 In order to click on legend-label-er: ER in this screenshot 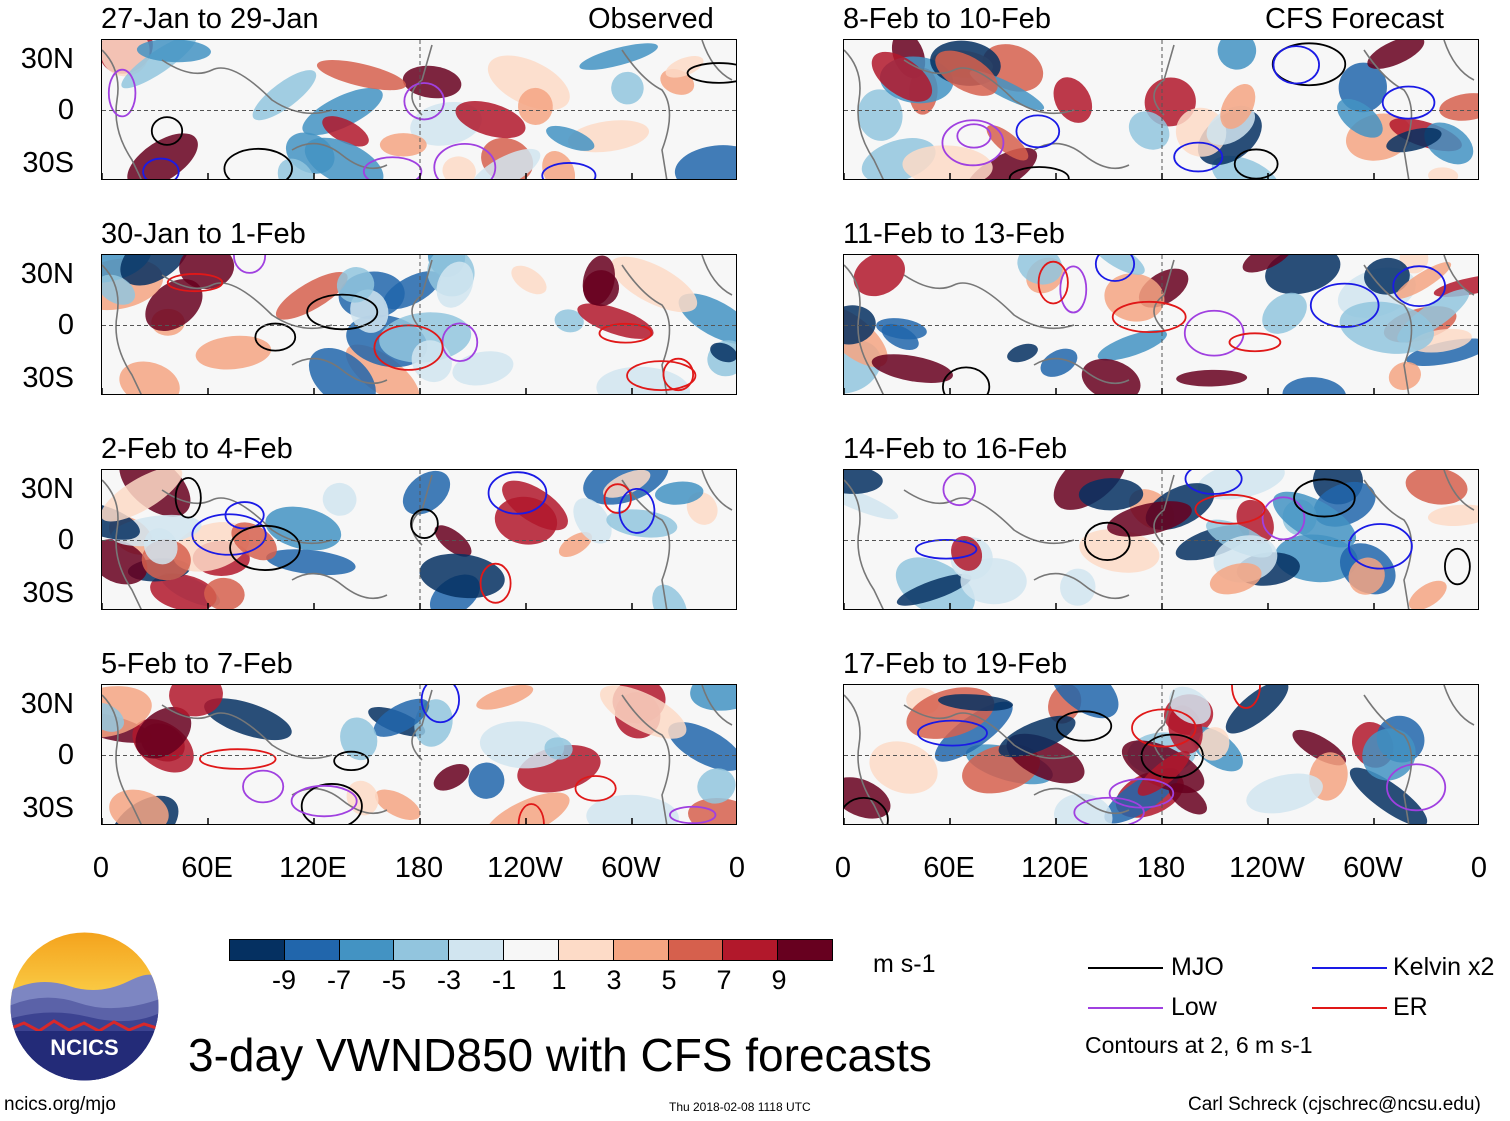, I will do `click(1410, 1007)`.